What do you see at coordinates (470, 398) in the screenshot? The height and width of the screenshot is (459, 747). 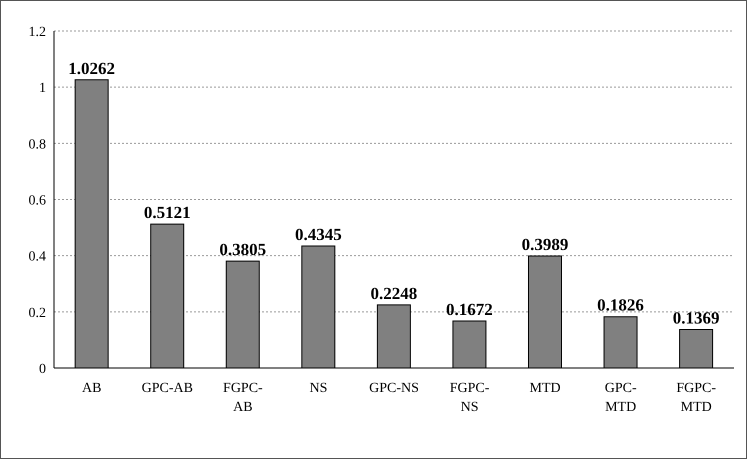 I see `x-tick-label: FGPC-NS` at bounding box center [470, 398].